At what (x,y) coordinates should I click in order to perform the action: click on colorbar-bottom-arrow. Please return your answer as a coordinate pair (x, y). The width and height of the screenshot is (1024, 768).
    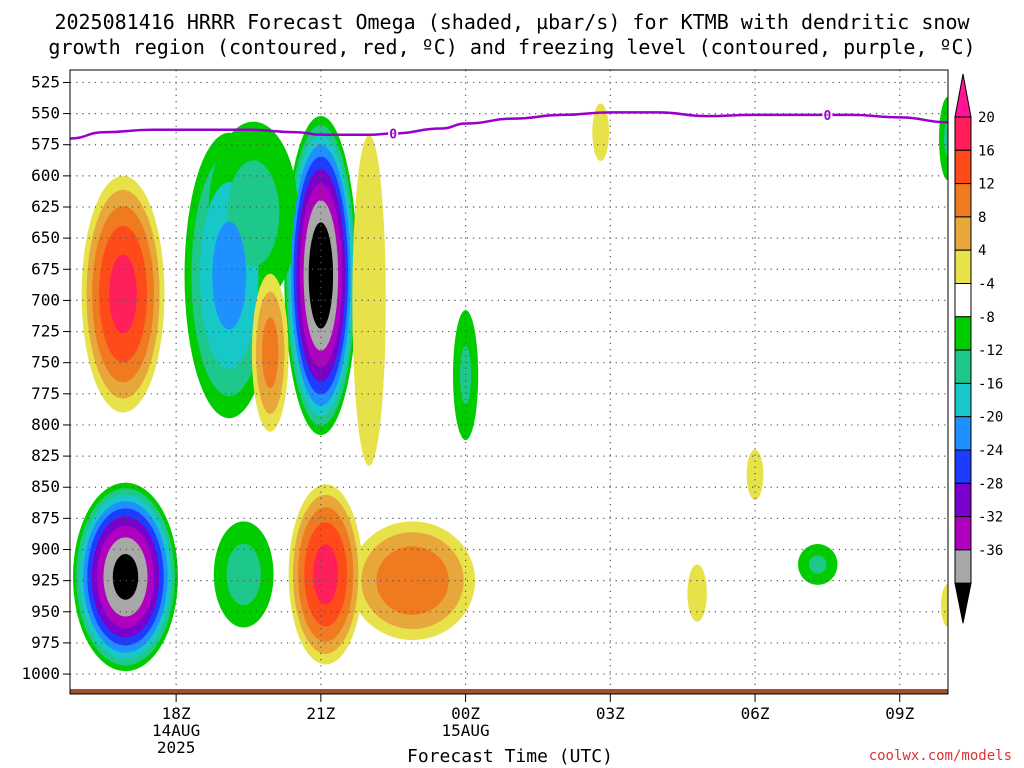
    Looking at the image, I should click on (963, 603).